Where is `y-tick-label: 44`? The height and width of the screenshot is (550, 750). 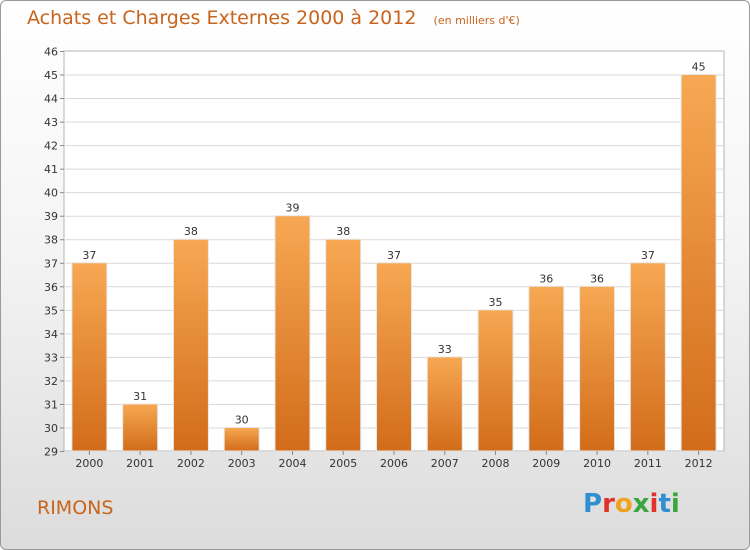 y-tick-label: 44 is located at coordinates (51, 99).